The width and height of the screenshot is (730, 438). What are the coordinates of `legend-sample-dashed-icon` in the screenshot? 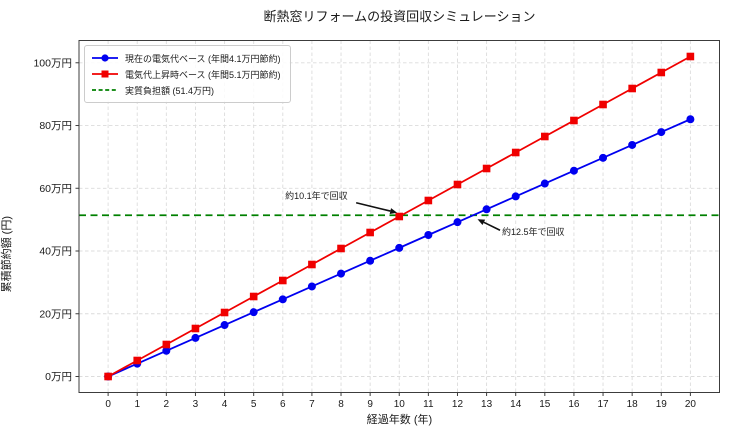 It's located at (105, 90).